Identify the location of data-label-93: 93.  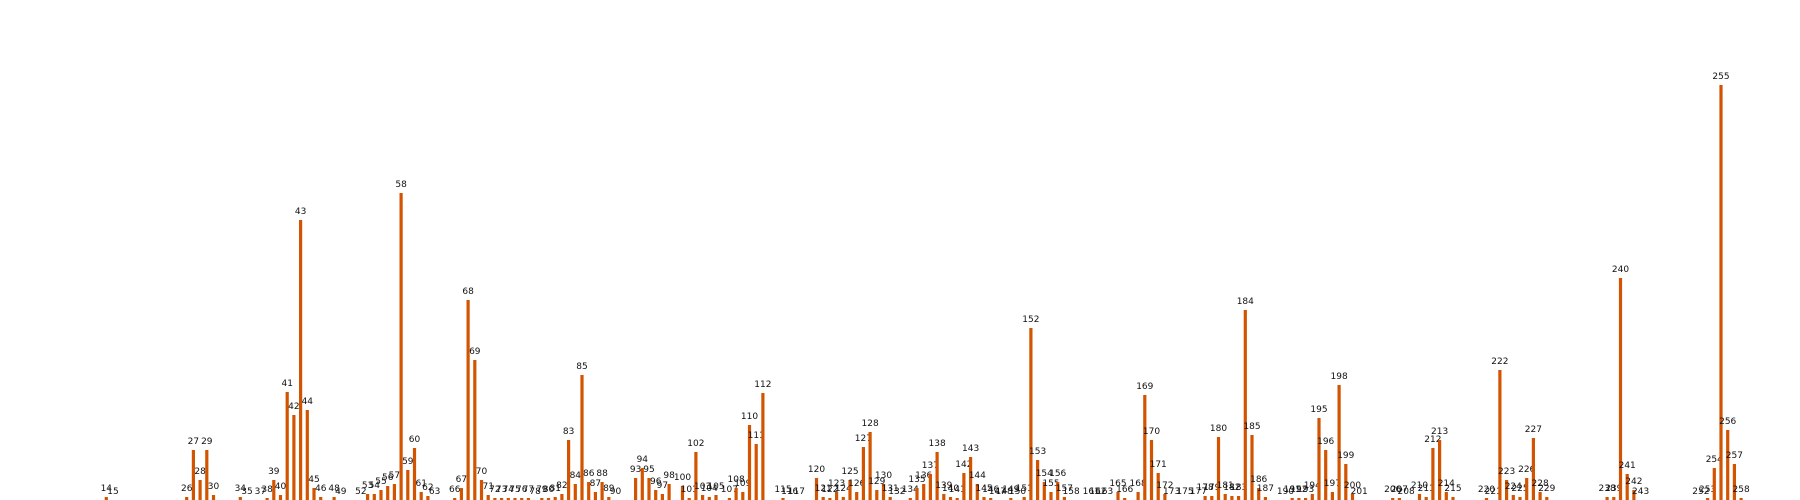
(635, 470).